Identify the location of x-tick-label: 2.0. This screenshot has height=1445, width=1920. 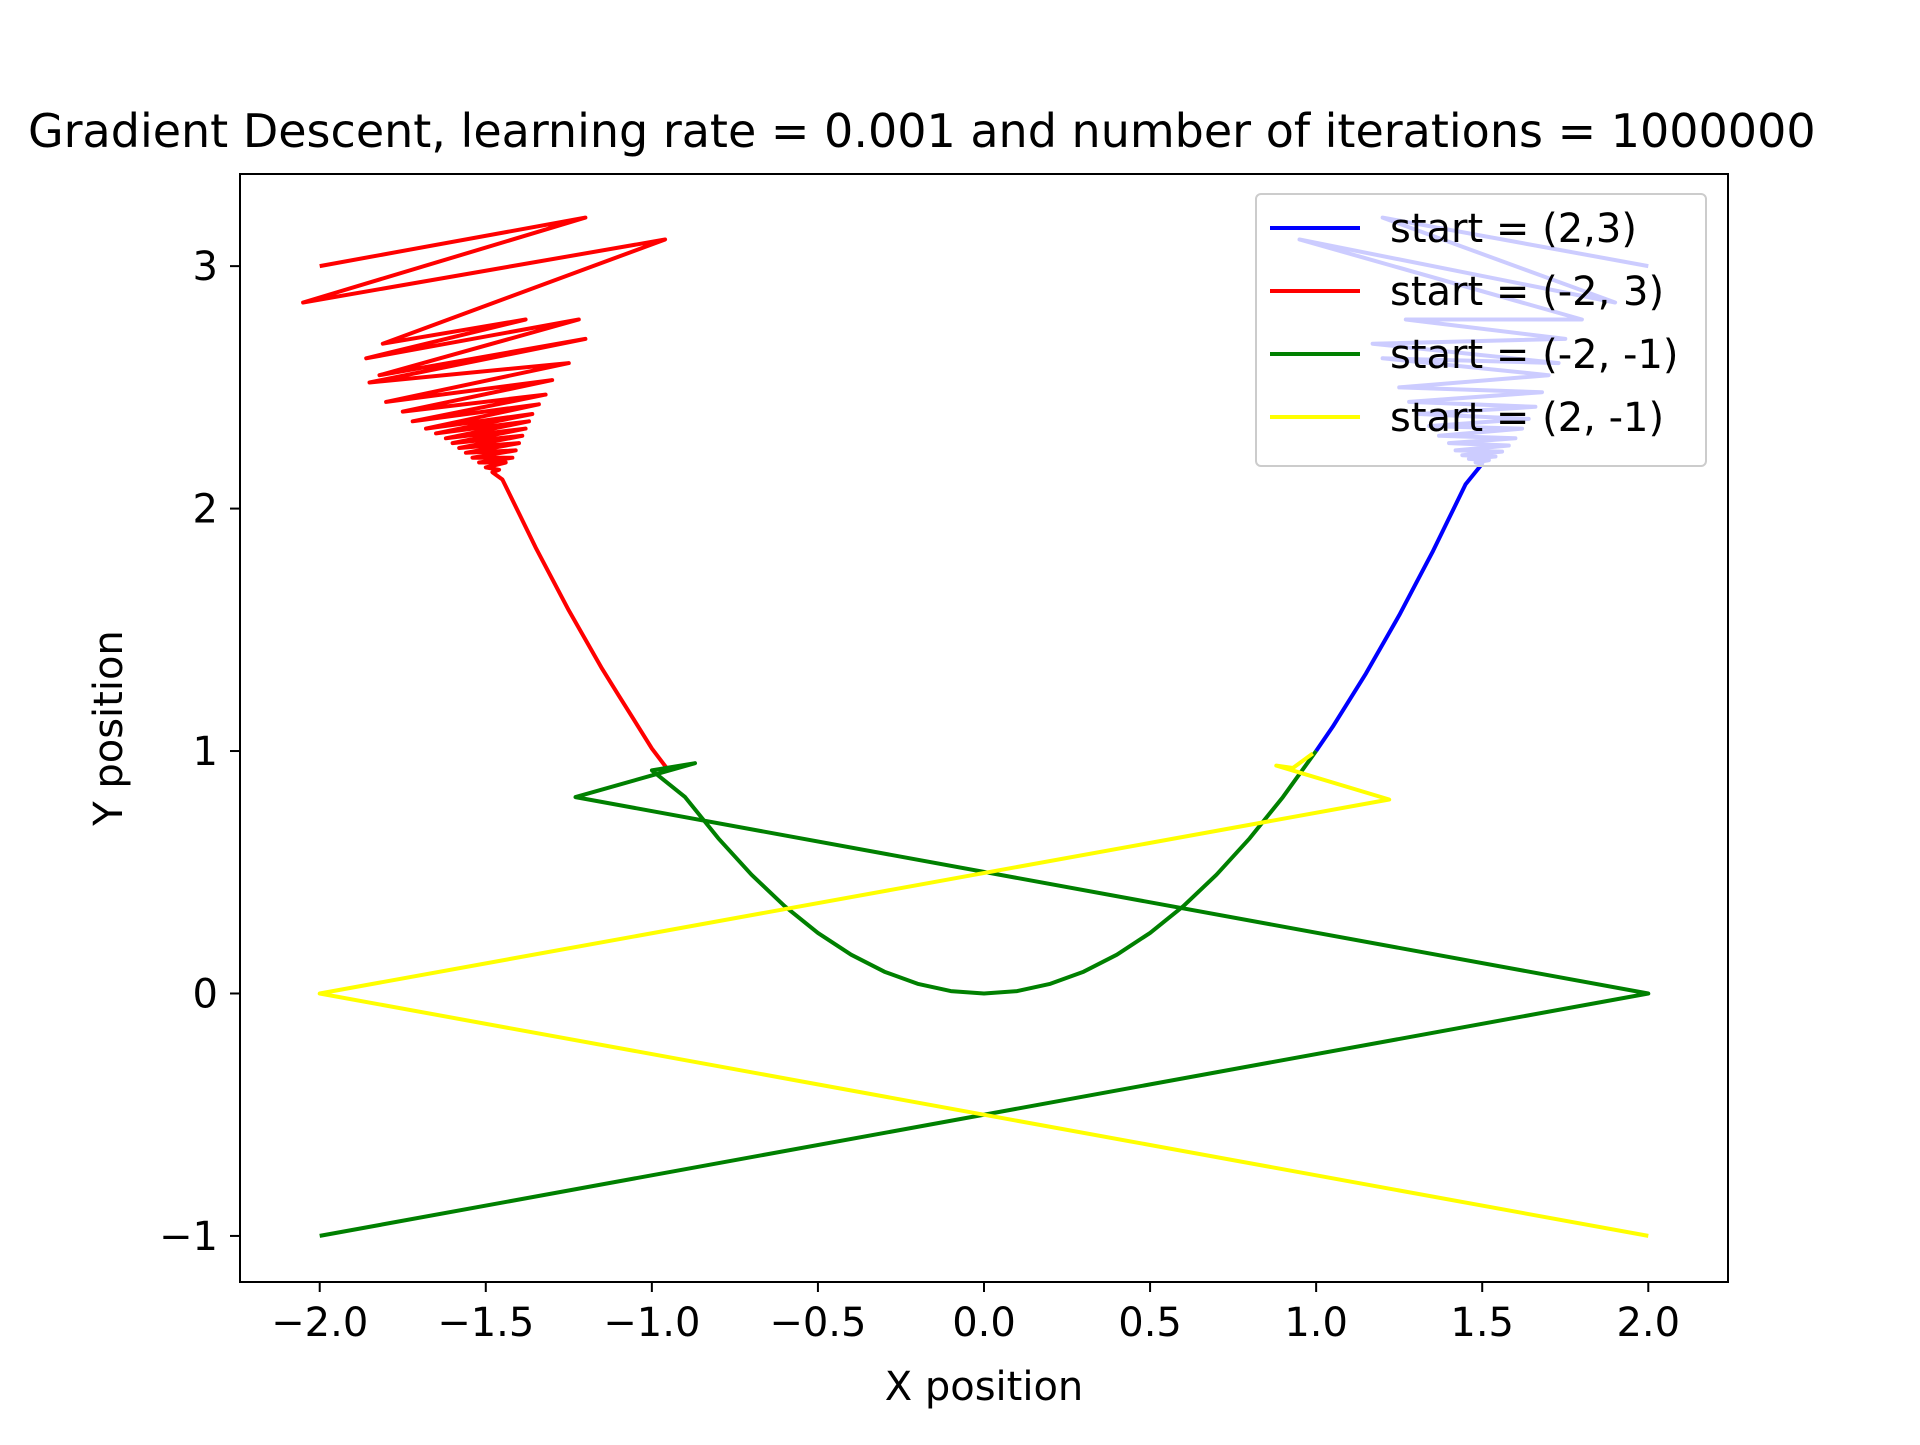
(1648, 1323).